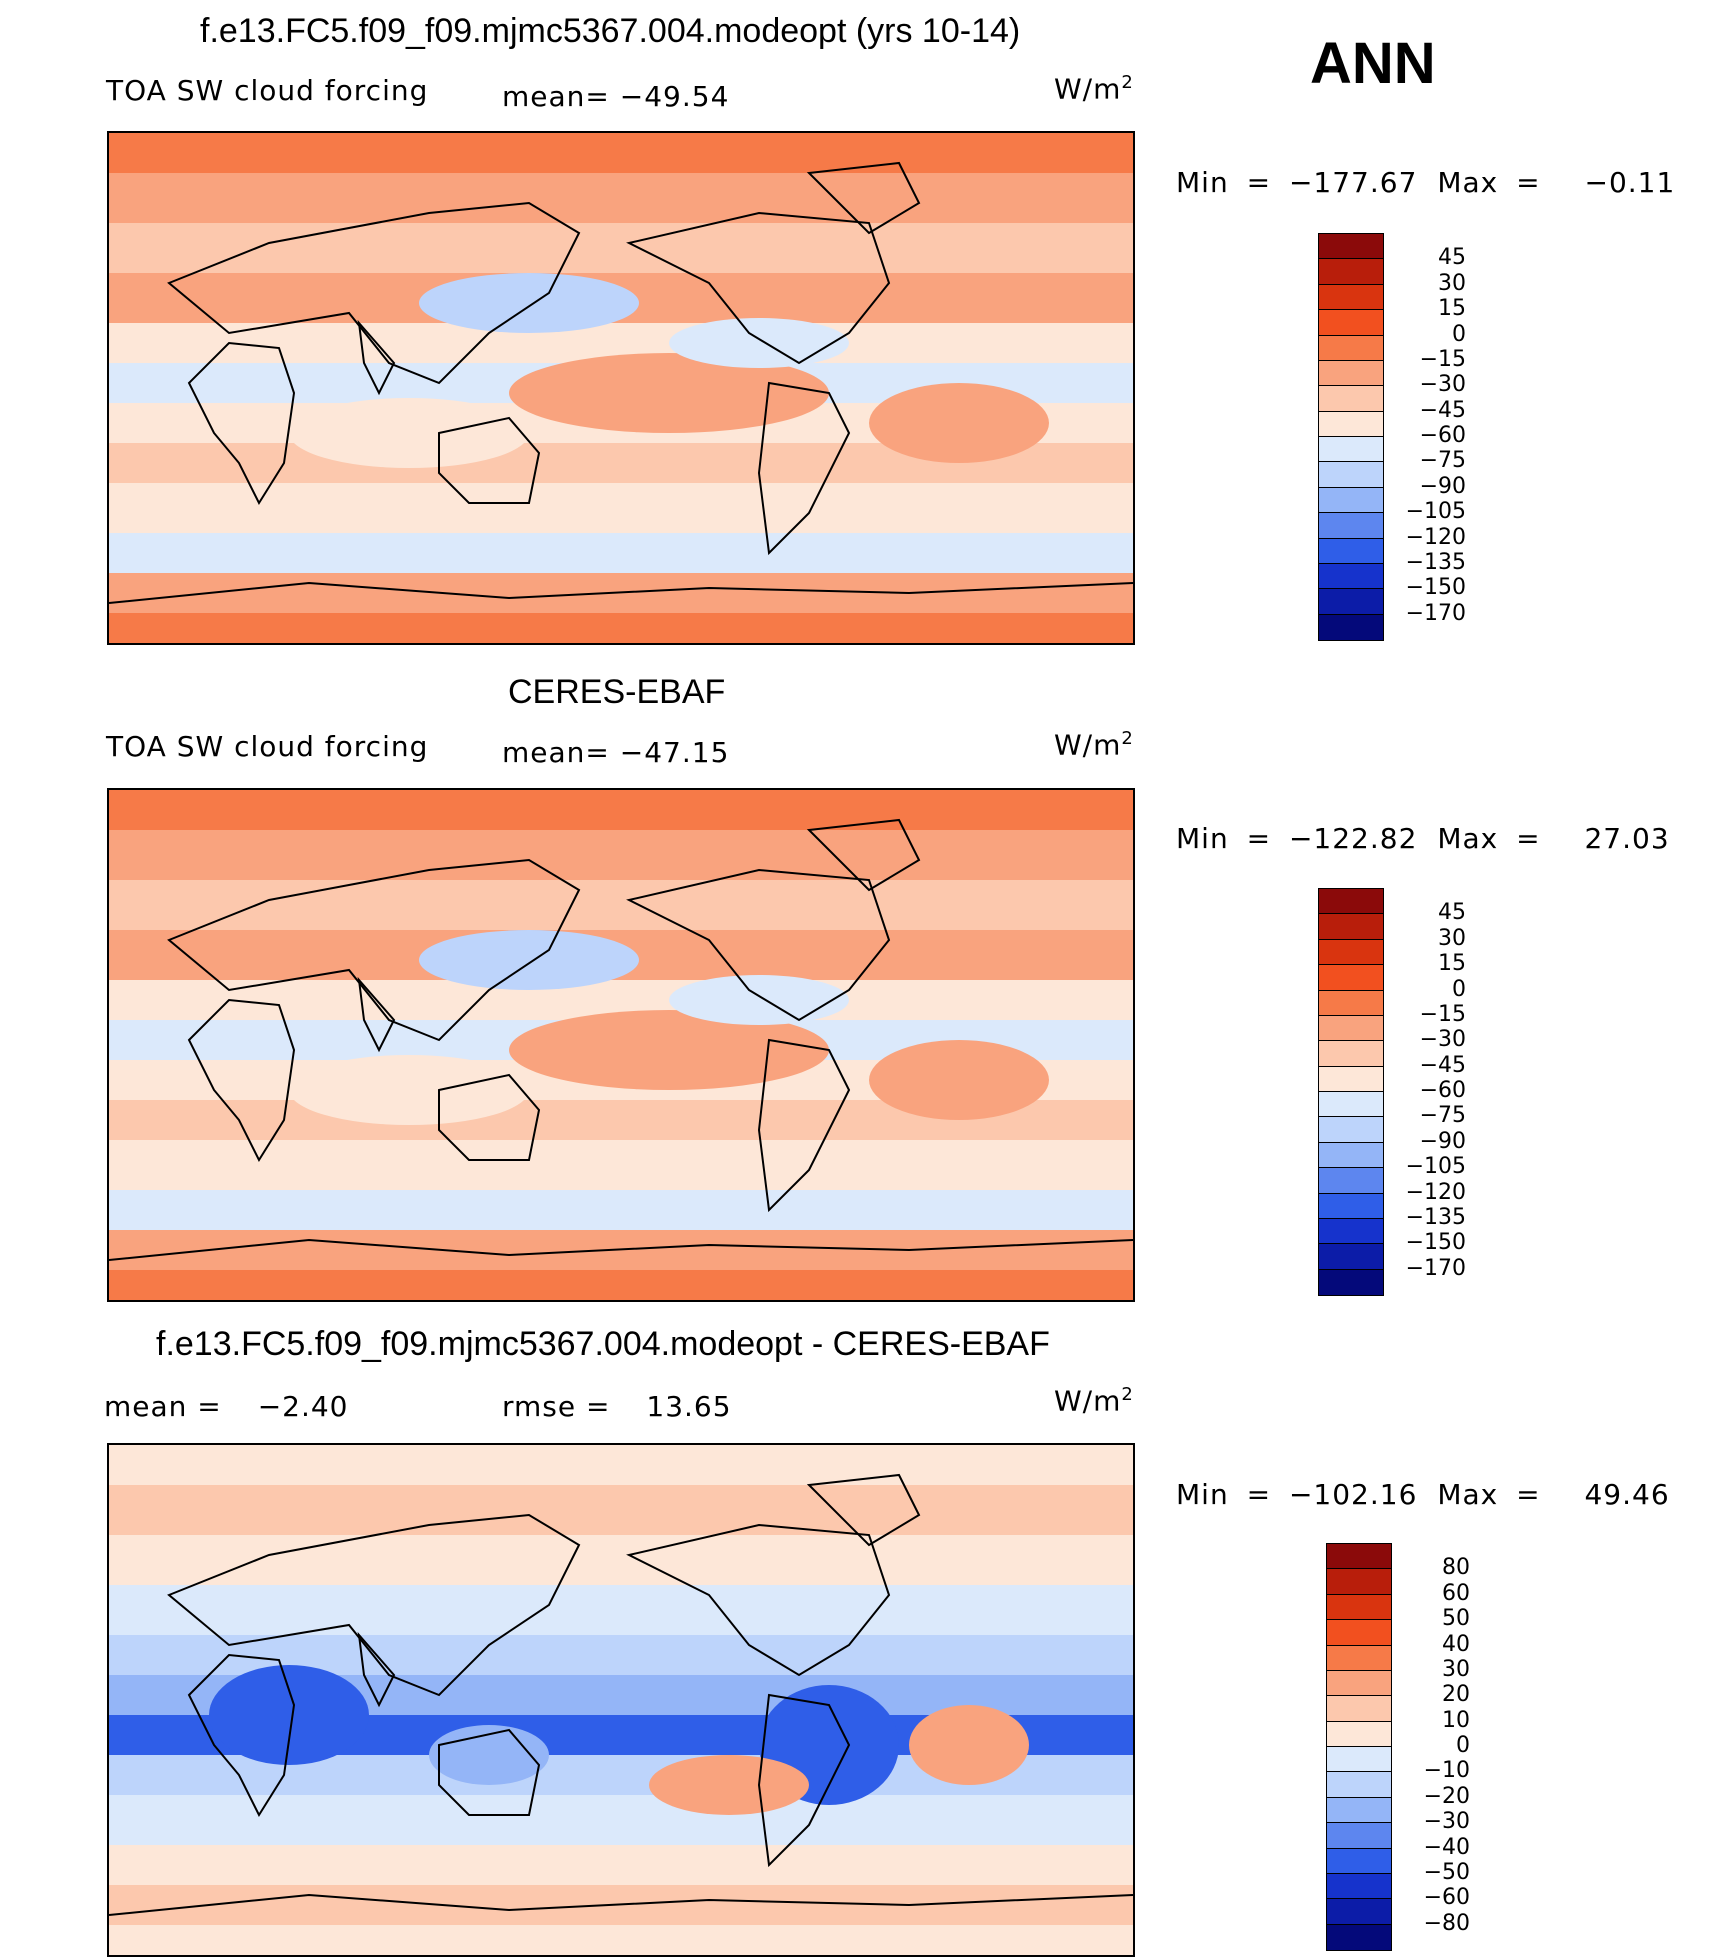  What do you see at coordinates (1452, 964) in the screenshot?
I see `colorbar-level-label: 15` at bounding box center [1452, 964].